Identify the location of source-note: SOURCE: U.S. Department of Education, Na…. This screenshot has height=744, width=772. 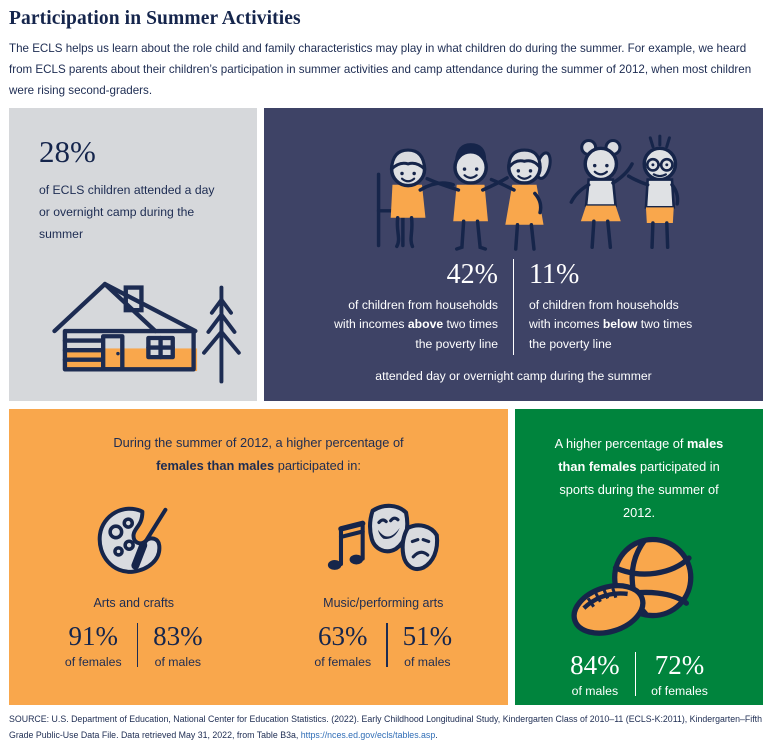
(386, 727).